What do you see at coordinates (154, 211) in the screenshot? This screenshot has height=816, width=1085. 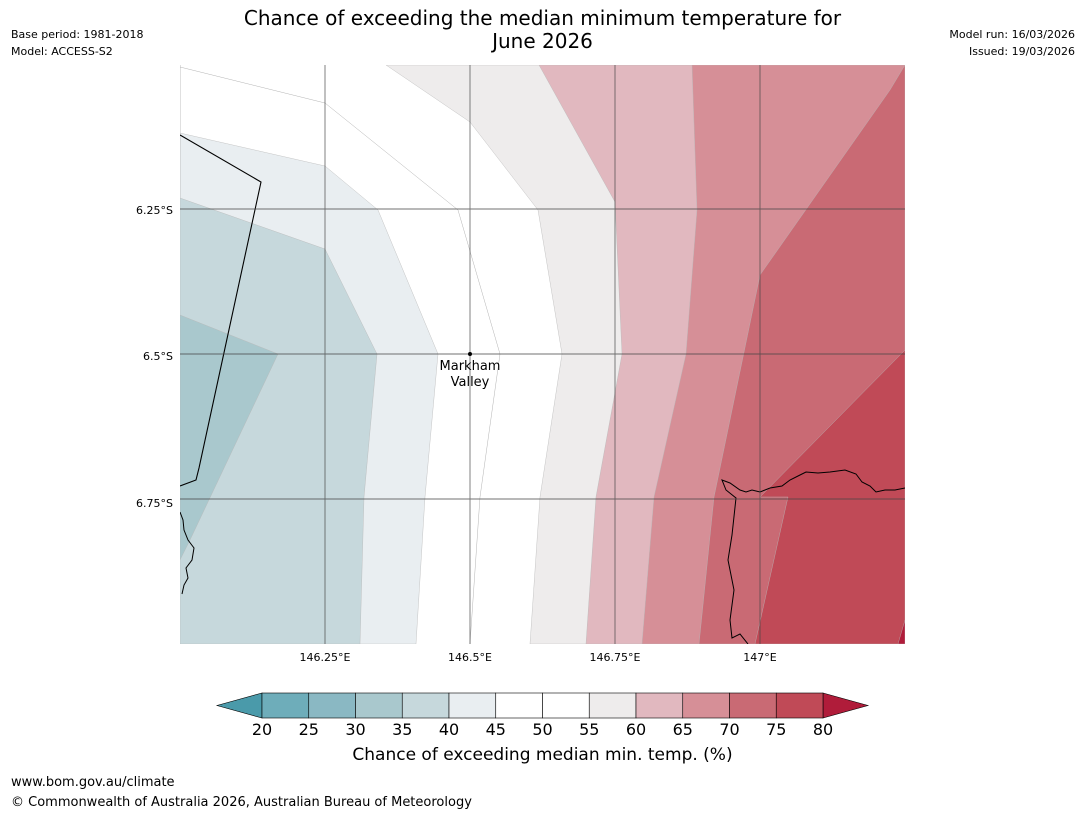 I see `lat-label: 6.25°S` at bounding box center [154, 211].